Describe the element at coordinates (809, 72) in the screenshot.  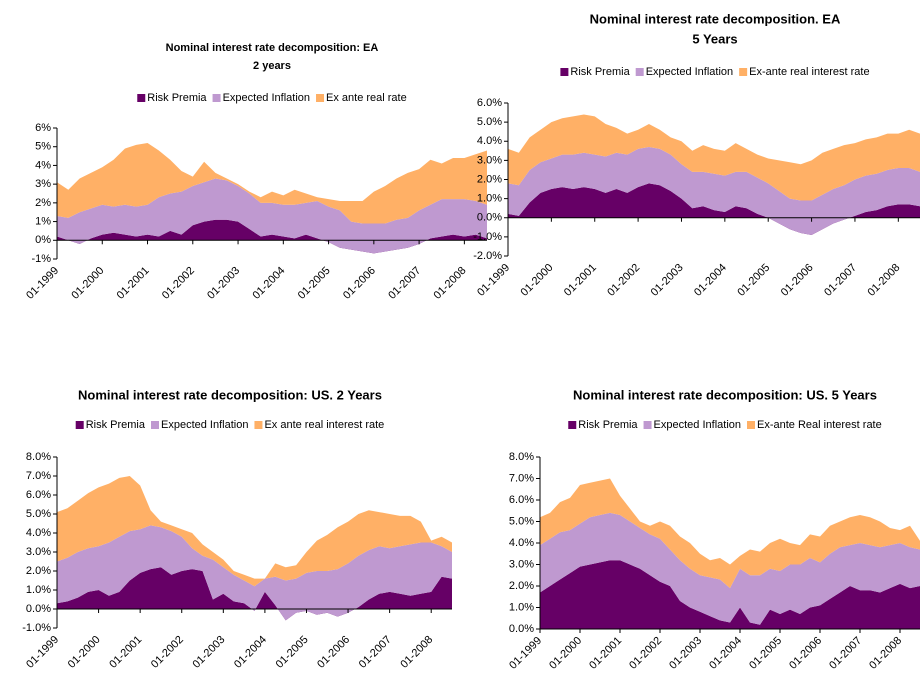
I see `legend-label: Ex-ante real interest rate` at that location.